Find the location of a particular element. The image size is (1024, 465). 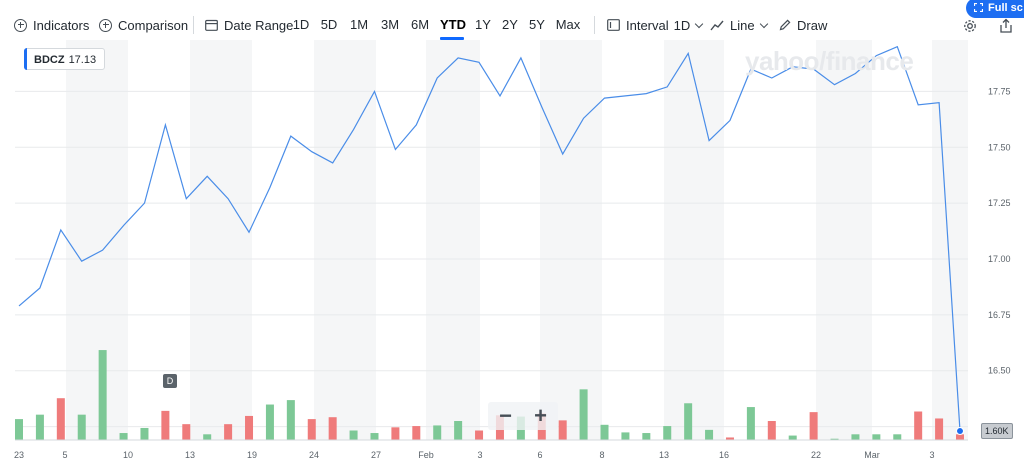

zoom-controls: − + is located at coordinates (523, 416).